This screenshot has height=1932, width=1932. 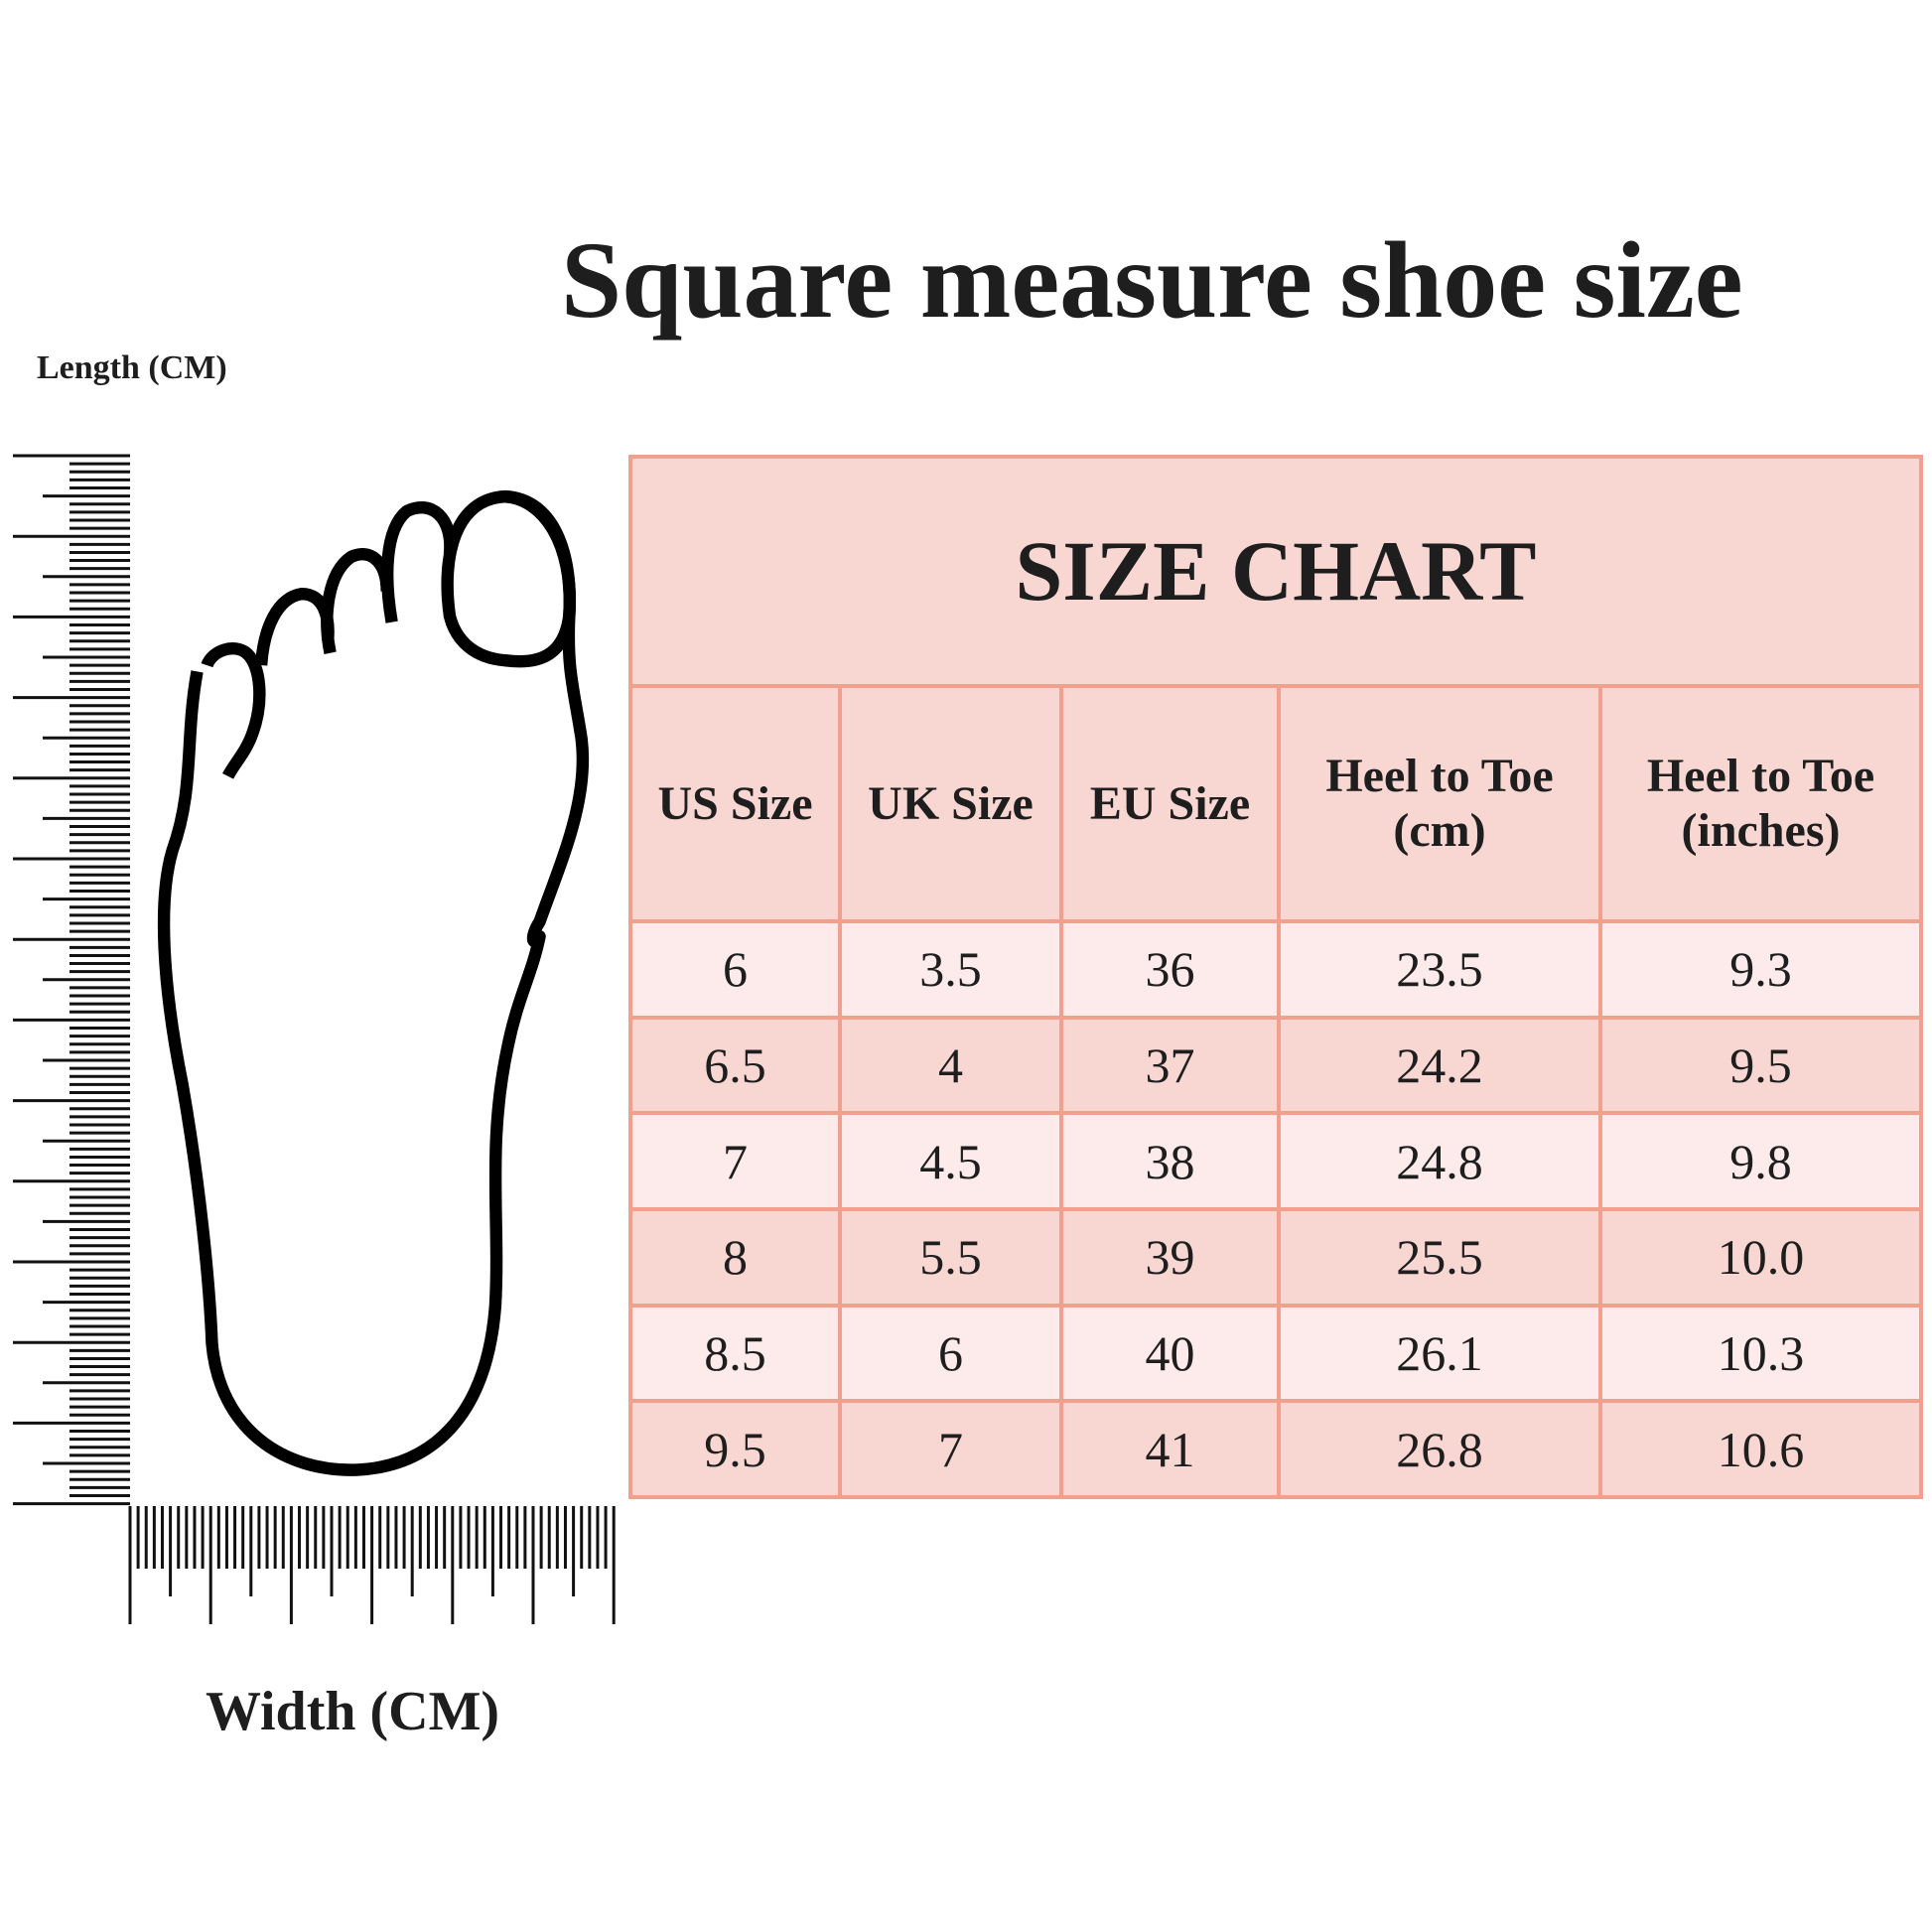 I want to click on page-title: Square measure shoe size, so click(x=1152, y=280).